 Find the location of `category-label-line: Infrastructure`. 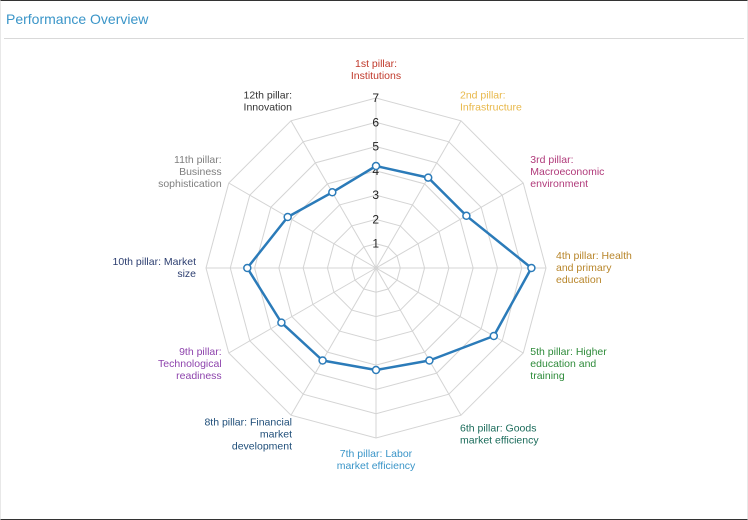

category-label-line: Infrastructure is located at coordinates (491, 108).